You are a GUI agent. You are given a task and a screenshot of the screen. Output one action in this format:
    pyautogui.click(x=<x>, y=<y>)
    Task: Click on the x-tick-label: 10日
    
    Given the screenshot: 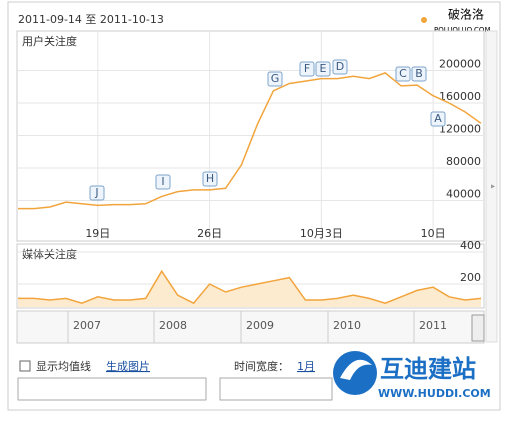 What is the action you would take?
    pyautogui.click(x=433, y=233)
    